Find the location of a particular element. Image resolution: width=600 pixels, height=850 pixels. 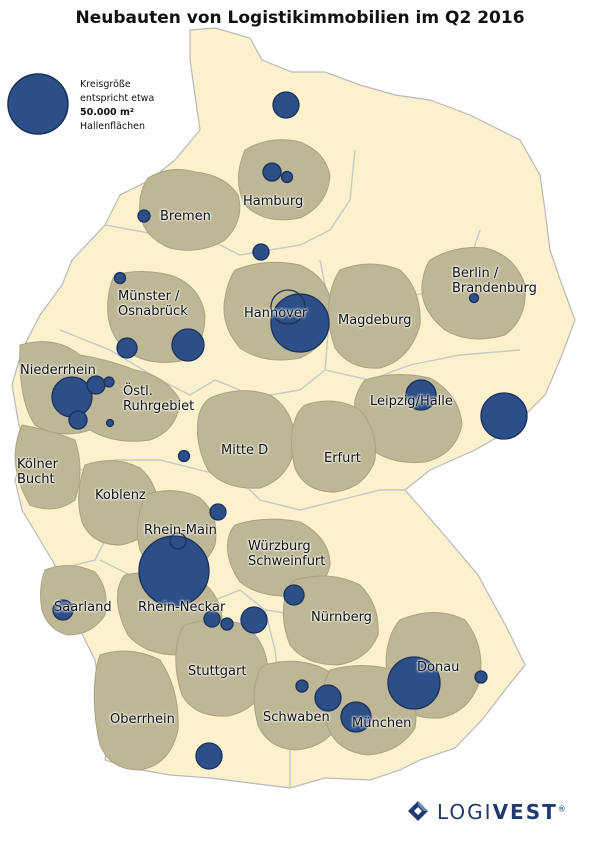

label-line: Schweinfurt is located at coordinates (287, 561).